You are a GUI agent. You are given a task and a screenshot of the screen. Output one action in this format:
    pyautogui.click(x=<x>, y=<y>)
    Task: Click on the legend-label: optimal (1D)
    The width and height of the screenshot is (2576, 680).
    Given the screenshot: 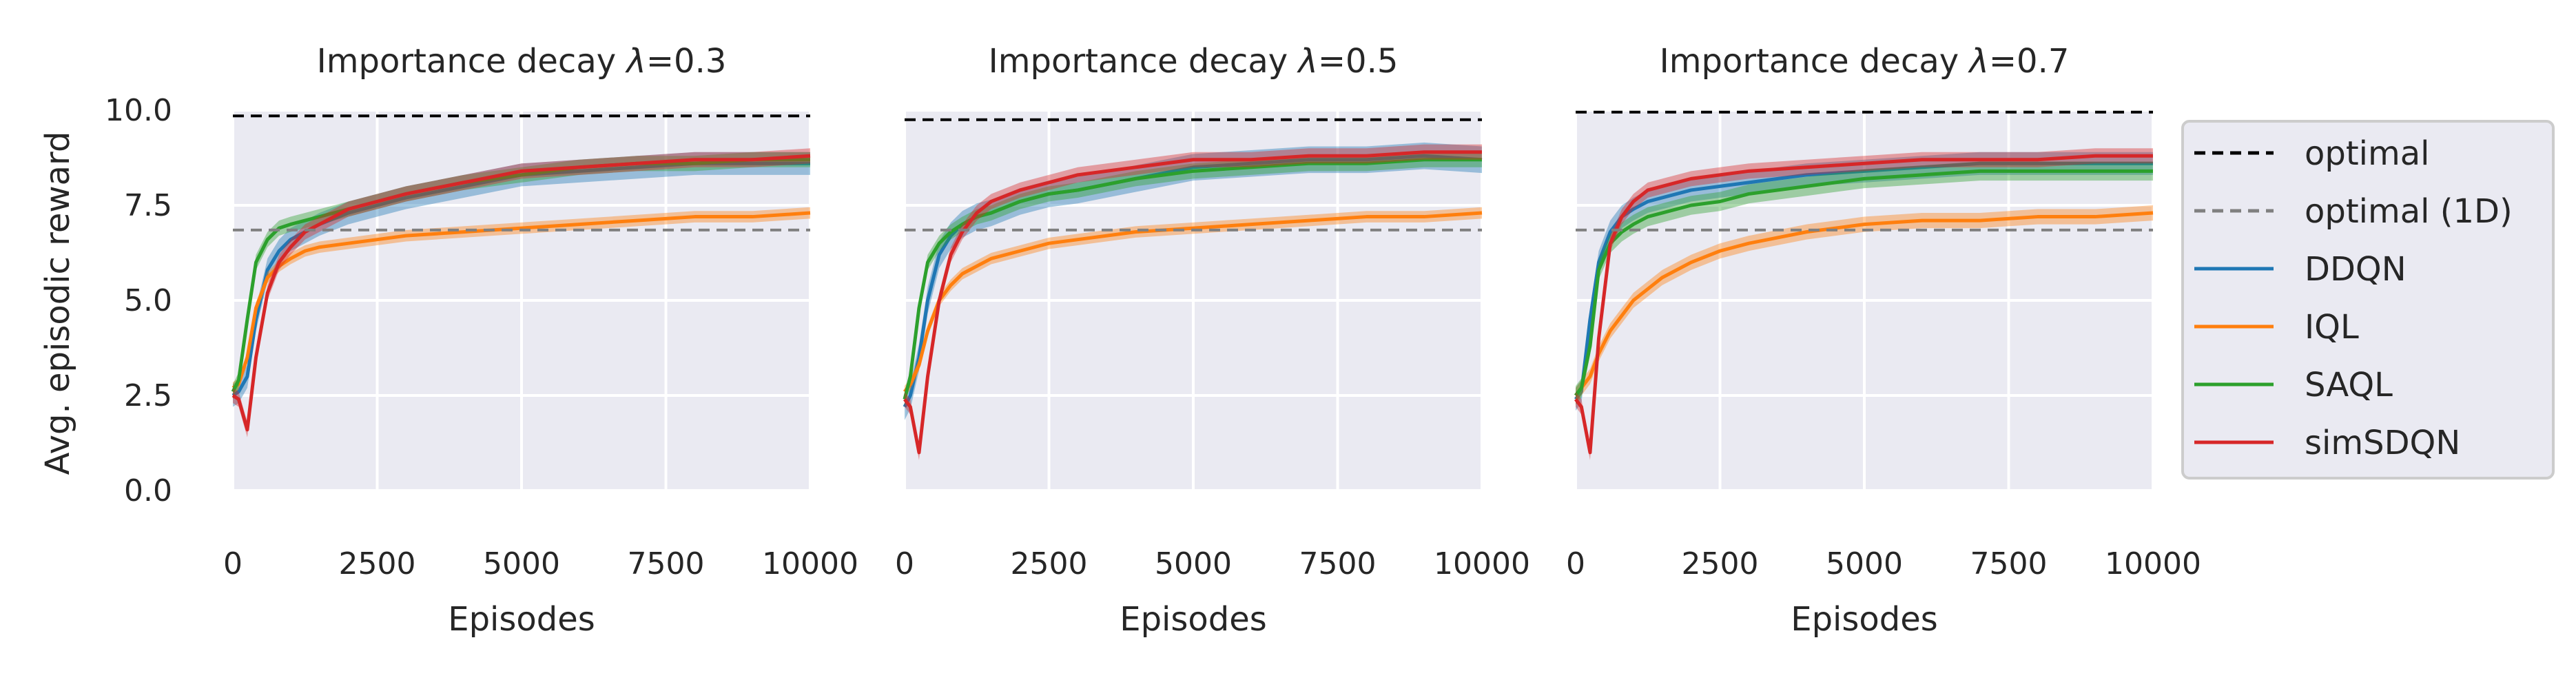 What is the action you would take?
    pyautogui.click(x=2409, y=211)
    